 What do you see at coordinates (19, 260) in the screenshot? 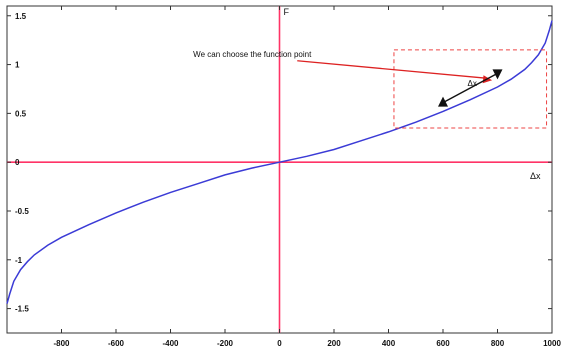
I see `y-tick-label: -1` at bounding box center [19, 260].